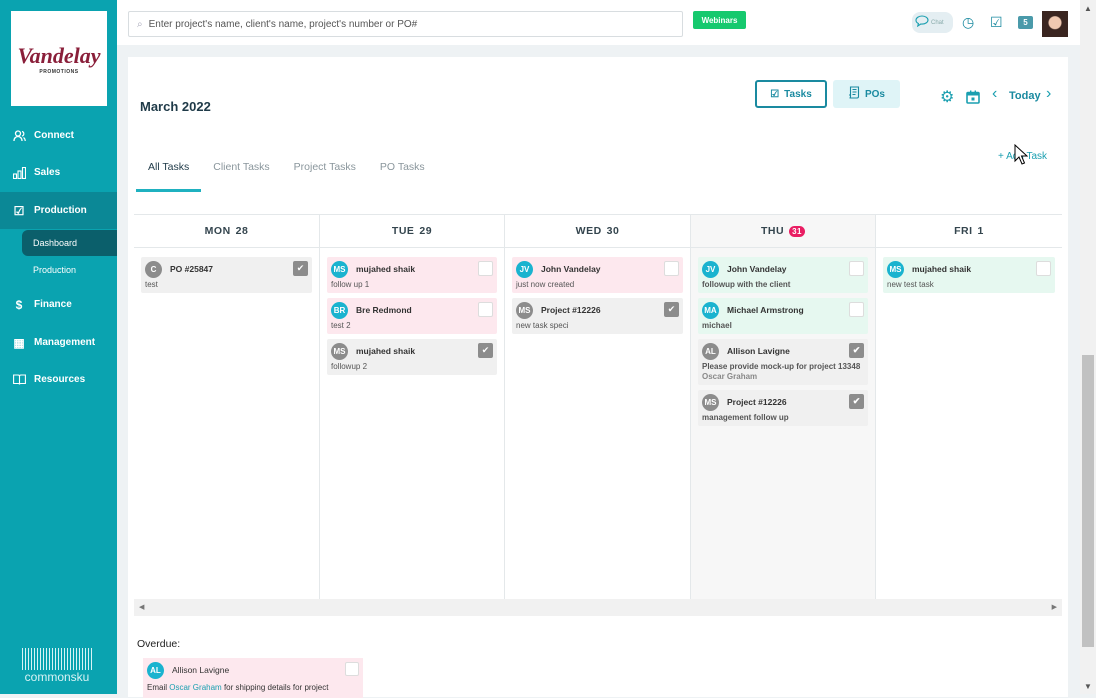 The height and width of the screenshot is (698, 1096). What do you see at coordinates (710, 310) in the screenshot?
I see `avatar: MA` at bounding box center [710, 310].